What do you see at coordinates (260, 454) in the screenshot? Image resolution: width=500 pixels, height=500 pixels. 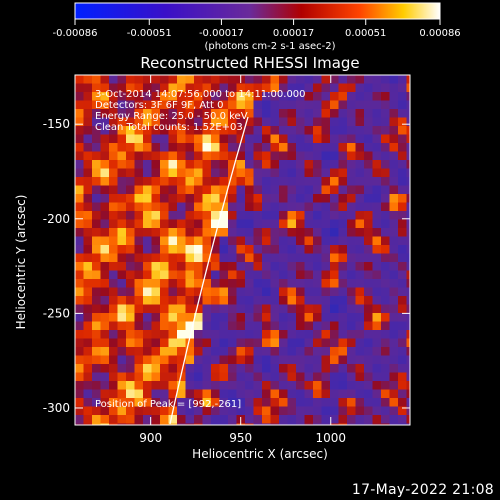 I see `x-axis-label: Heliocentric X (arcsec)` at bounding box center [260, 454].